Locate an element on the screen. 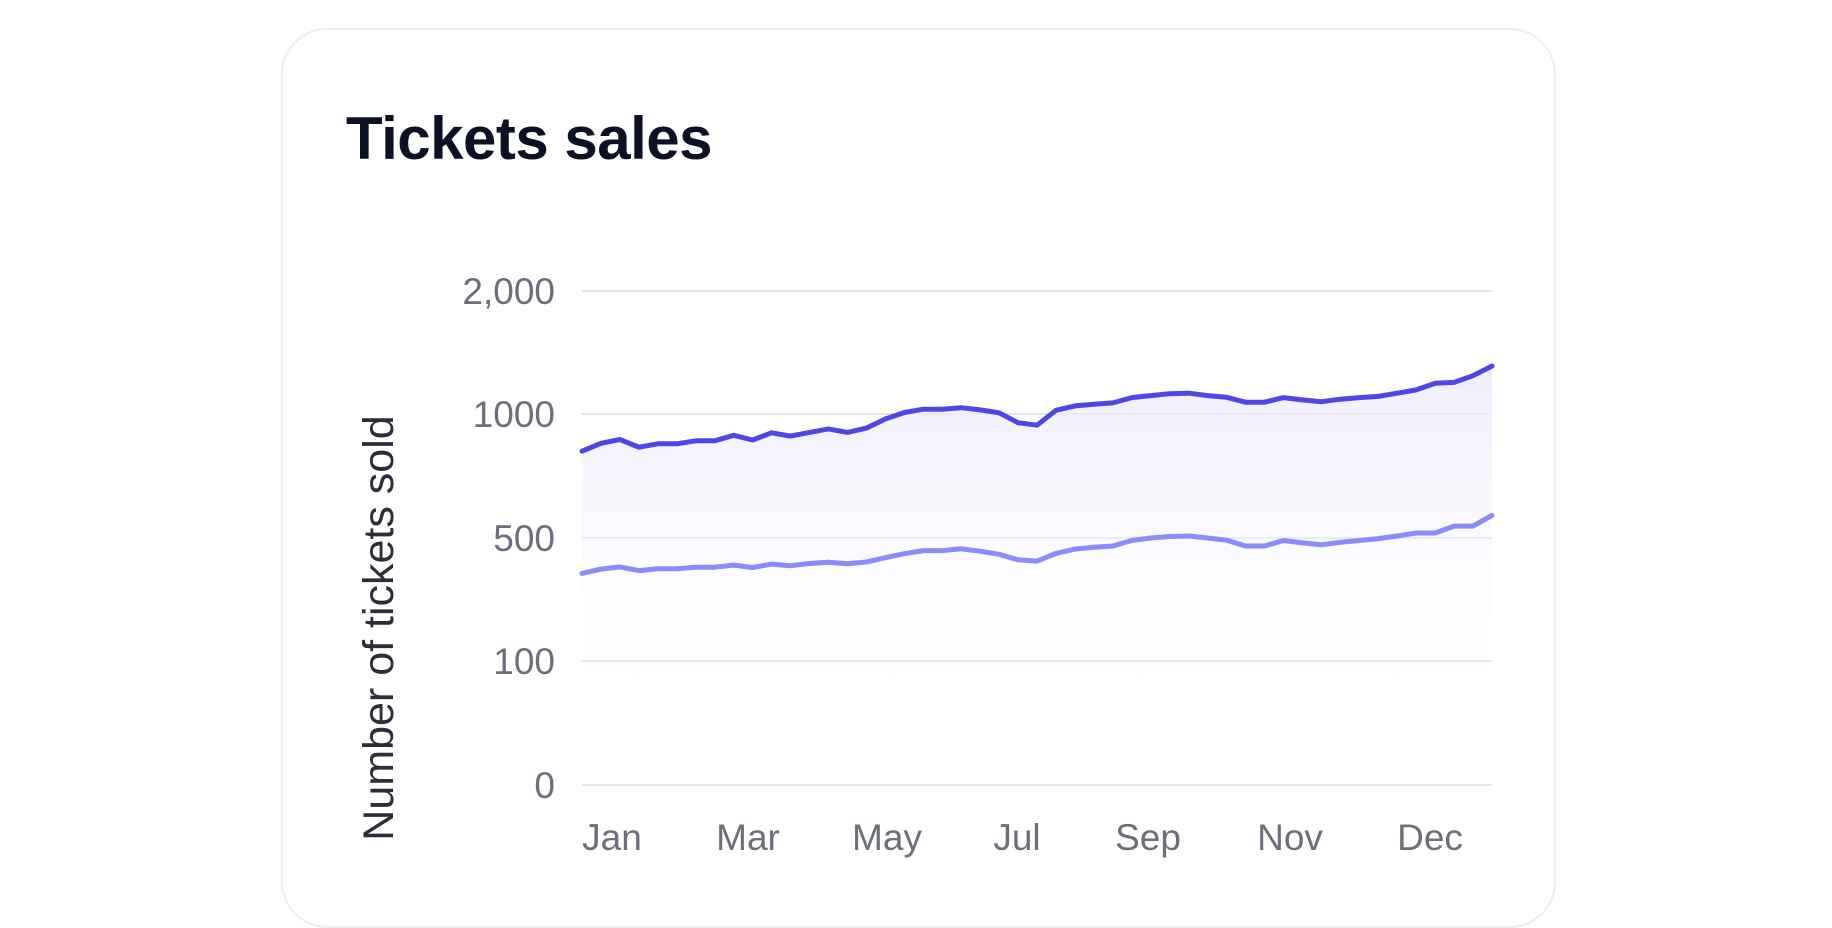  x-tick-label: Sep is located at coordinates (1148, 837).